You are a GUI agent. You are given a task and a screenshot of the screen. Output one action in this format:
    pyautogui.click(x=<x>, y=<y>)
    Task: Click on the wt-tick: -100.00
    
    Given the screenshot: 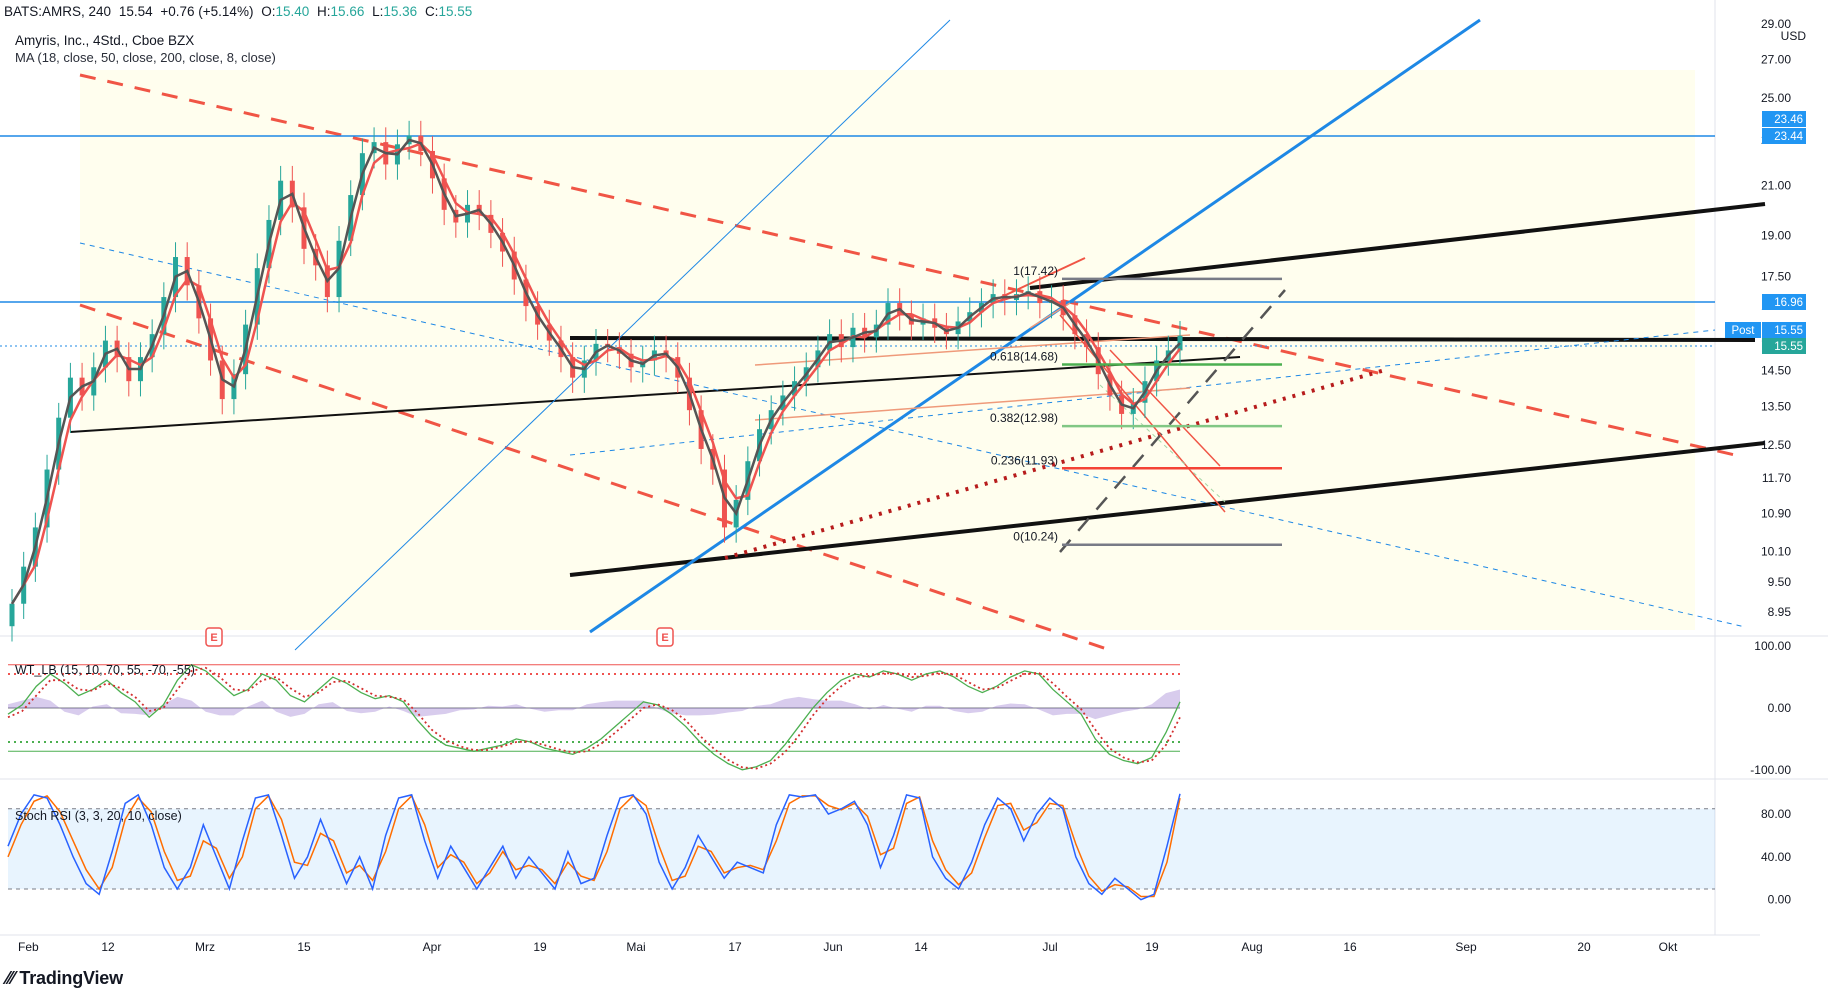 What is the action you would take?
    pyautogui.click(x=1770, y=770)
    